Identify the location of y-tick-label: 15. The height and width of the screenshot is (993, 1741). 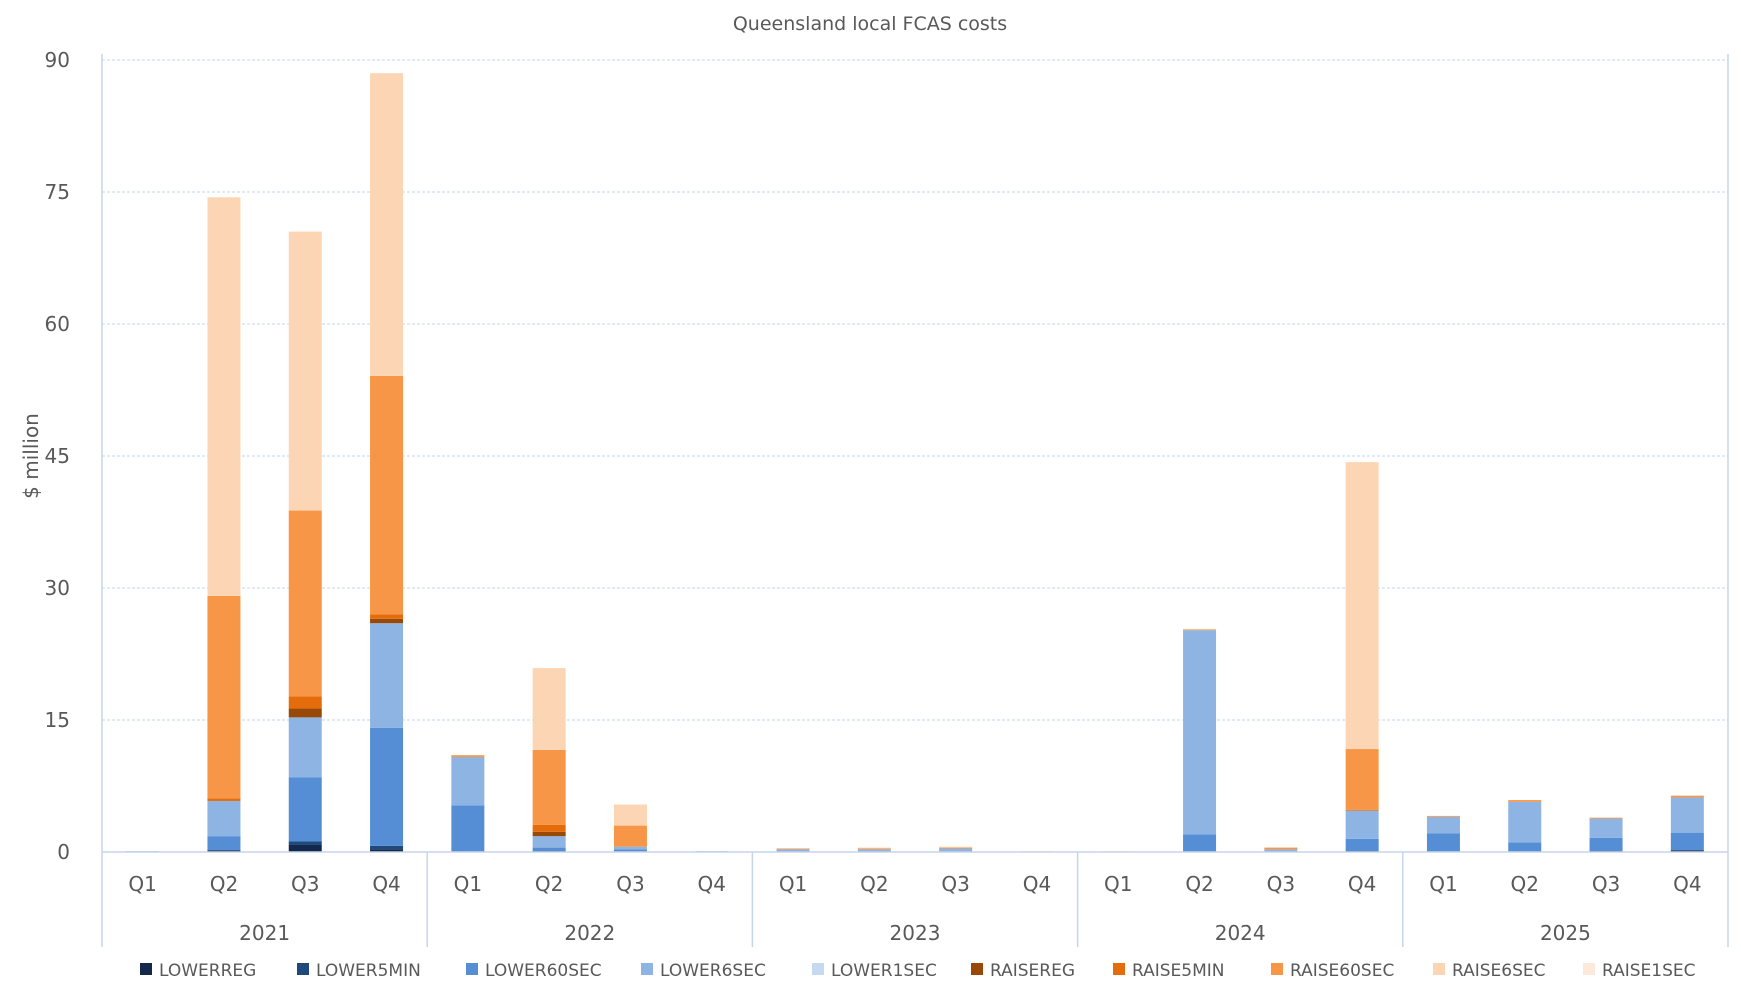
(57, 720).